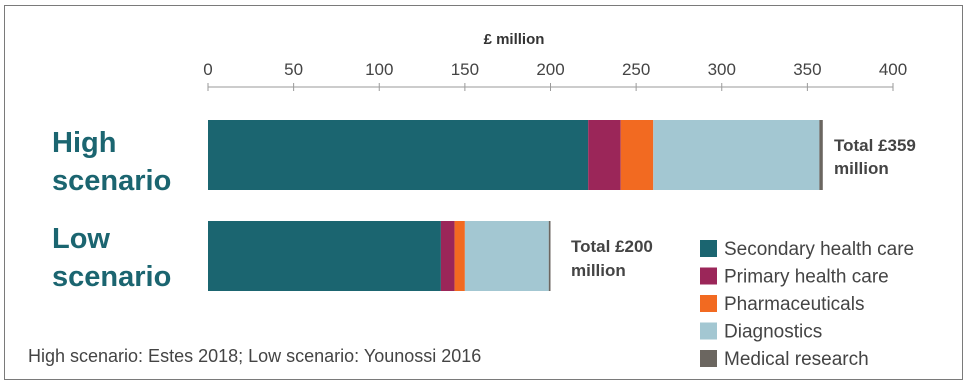 The width and height of the screenshot is (970, 385). What do you see at coordinates (773, 332) in the screenshot?
I see `legend-label: Diagnostics` at bounding box center [773, 332].